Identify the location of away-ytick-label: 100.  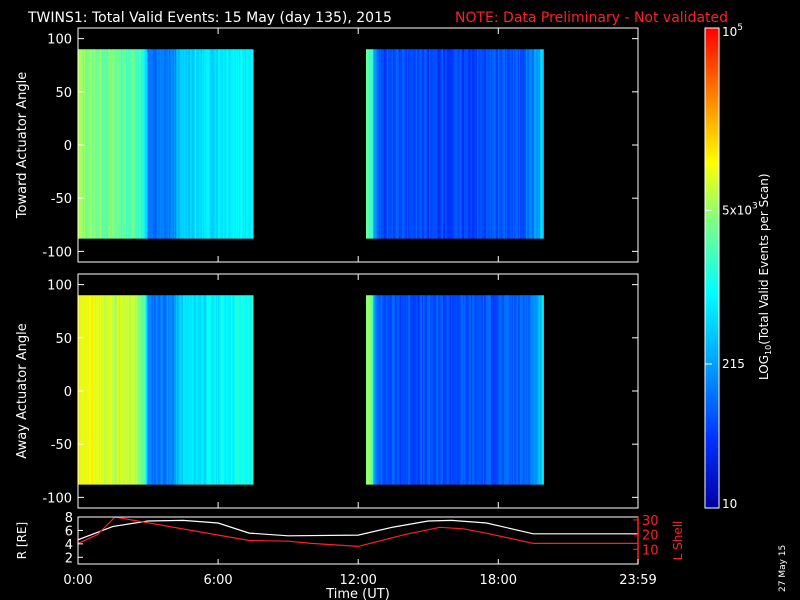
(59, 286).